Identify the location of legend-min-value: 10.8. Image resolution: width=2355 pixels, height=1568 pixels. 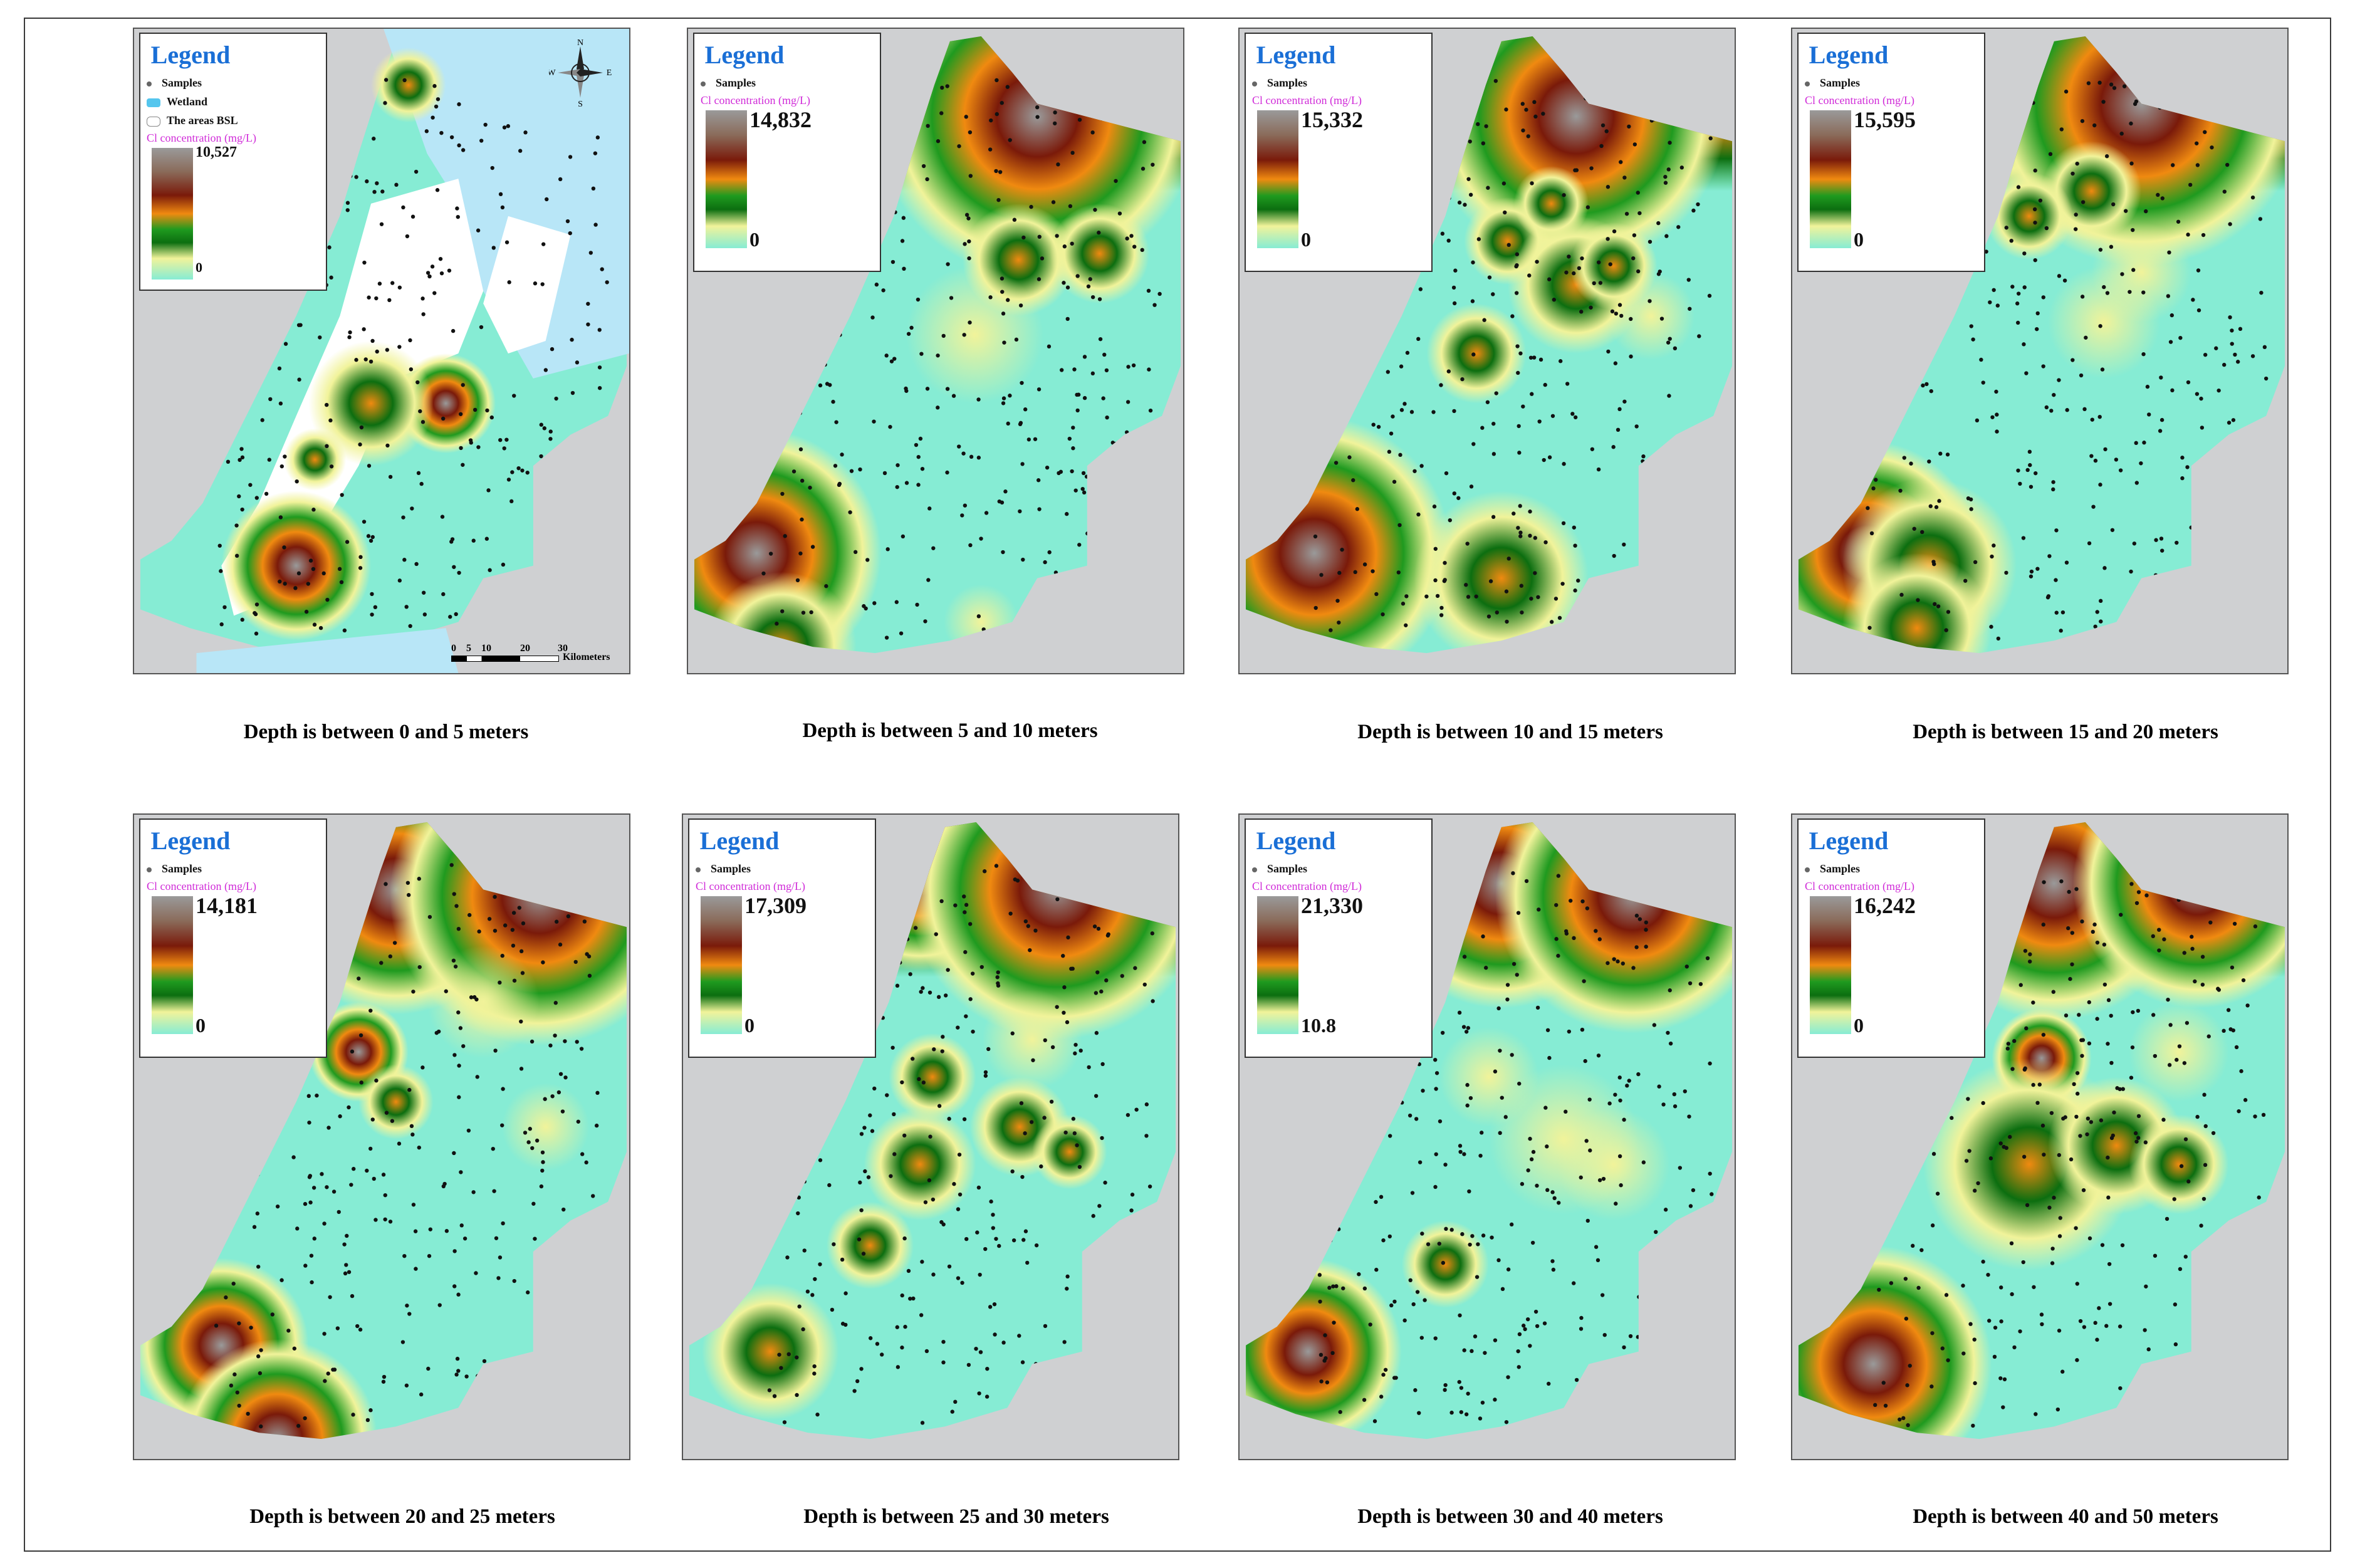
(1319, 1025).